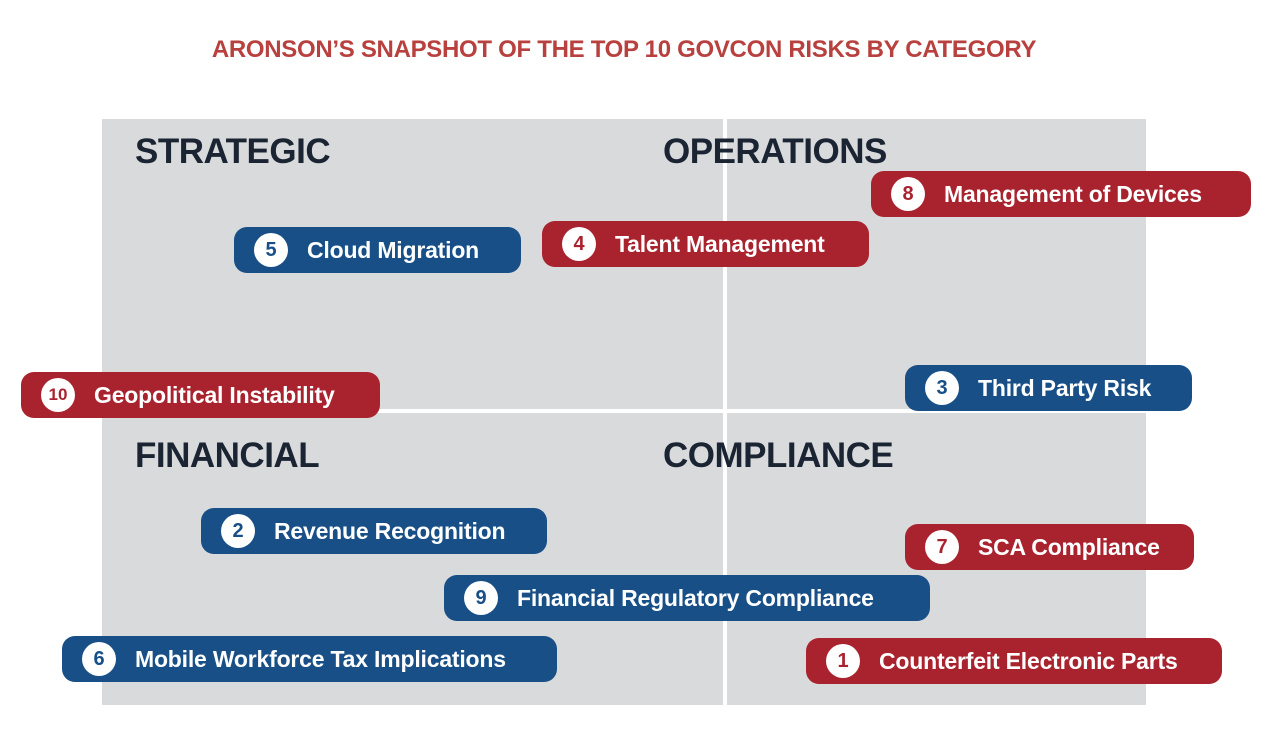 This screenshot has height=738, width=1272. Describe the element at coordinates (579, 244) in the screenshot. I see `risk-number-badge: 4` at that location.